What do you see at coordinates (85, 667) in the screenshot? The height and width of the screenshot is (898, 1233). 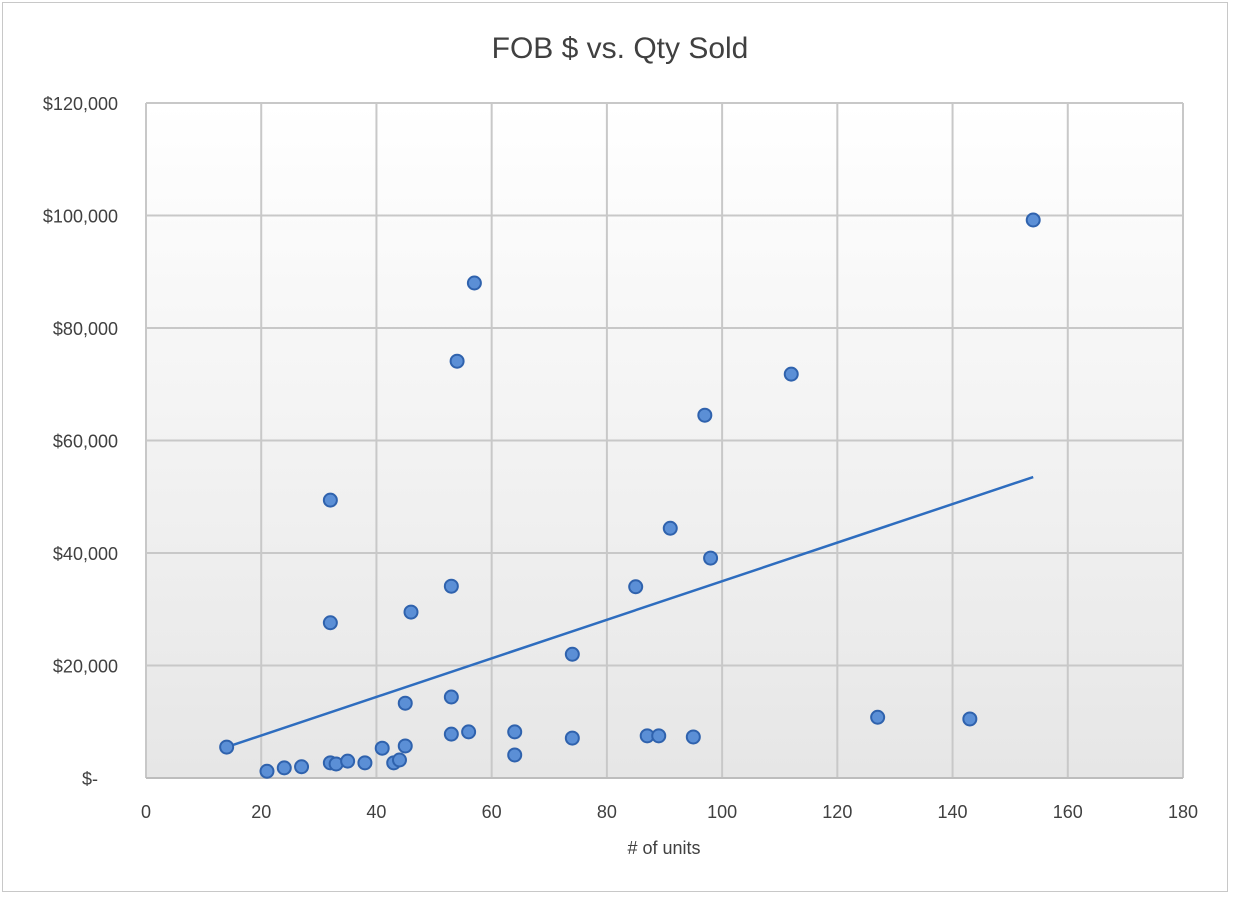 I see `y-tick-label: $20,000` at bounding box center [85, 667].